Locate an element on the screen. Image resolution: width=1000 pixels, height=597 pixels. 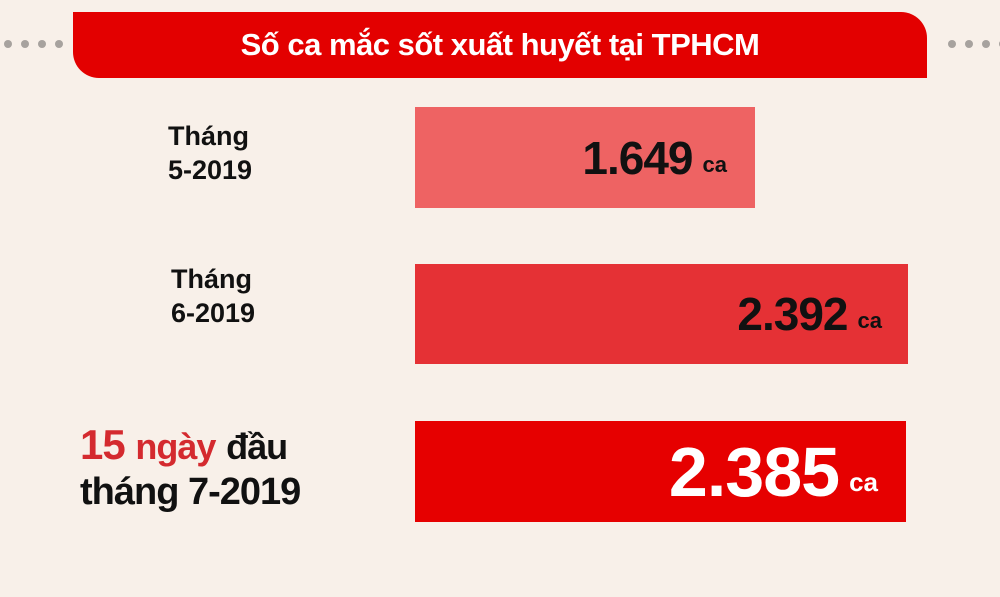
data-label: 2.385 is located at coordinates (754, 471).